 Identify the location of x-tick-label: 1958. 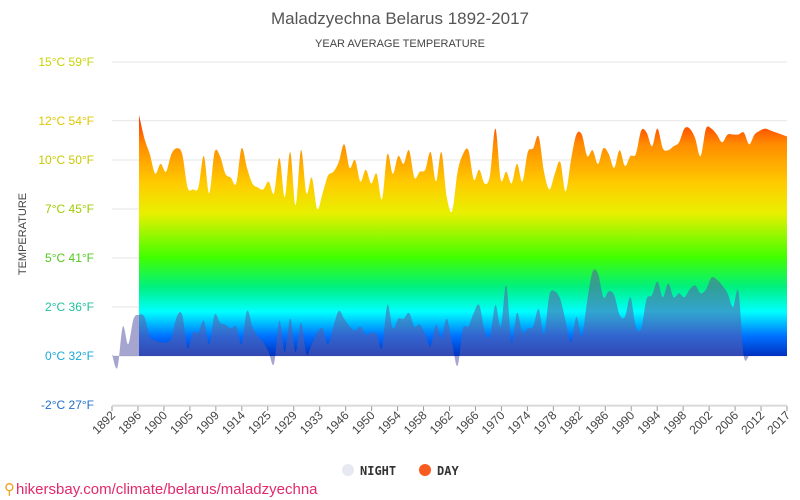
(415, 422).